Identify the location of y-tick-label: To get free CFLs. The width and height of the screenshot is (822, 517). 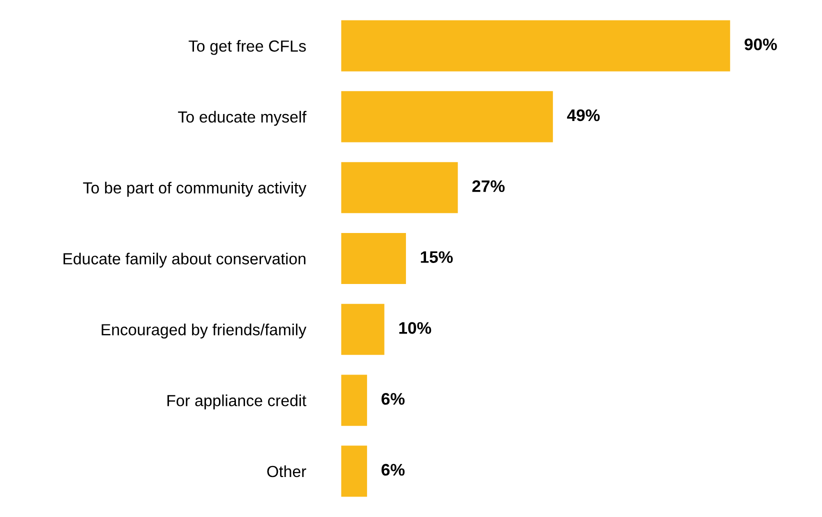
(247, 47).